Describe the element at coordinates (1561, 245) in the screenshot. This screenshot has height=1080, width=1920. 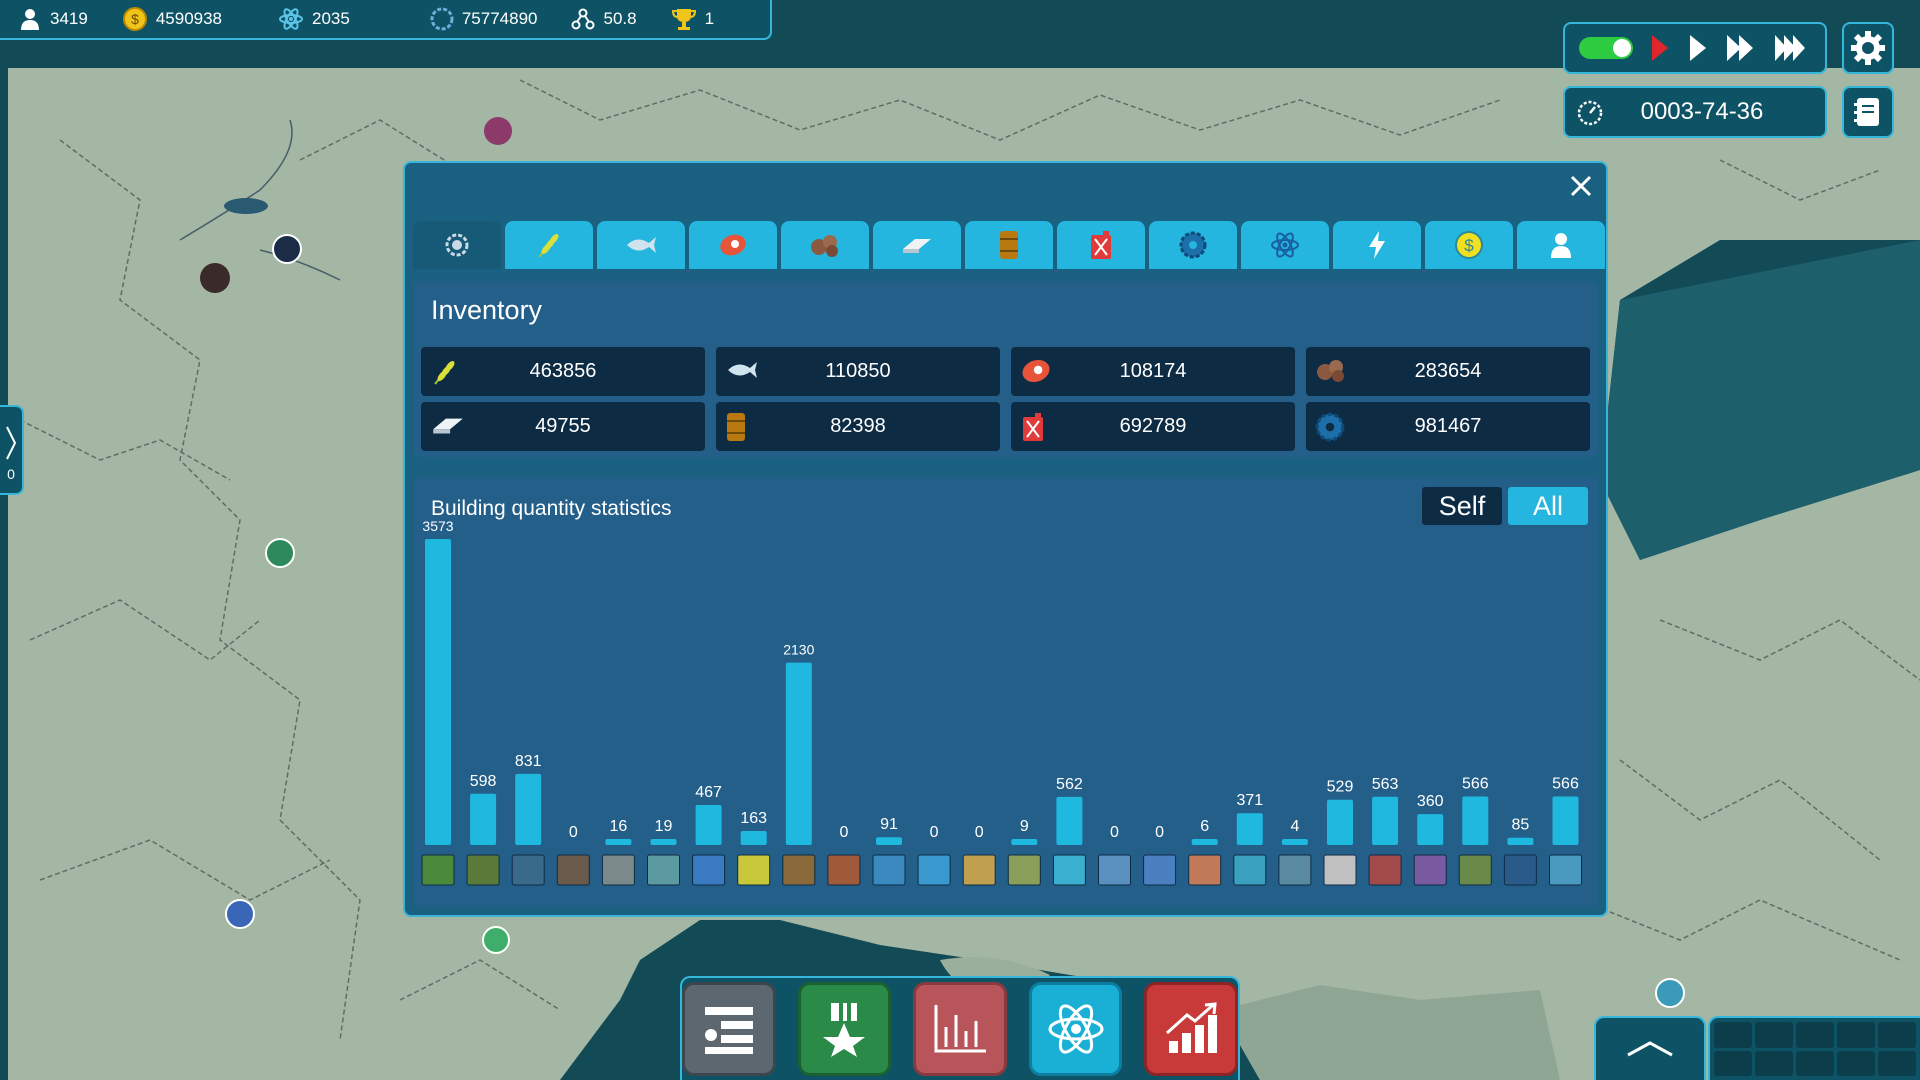
I see `tab-population` at that location.